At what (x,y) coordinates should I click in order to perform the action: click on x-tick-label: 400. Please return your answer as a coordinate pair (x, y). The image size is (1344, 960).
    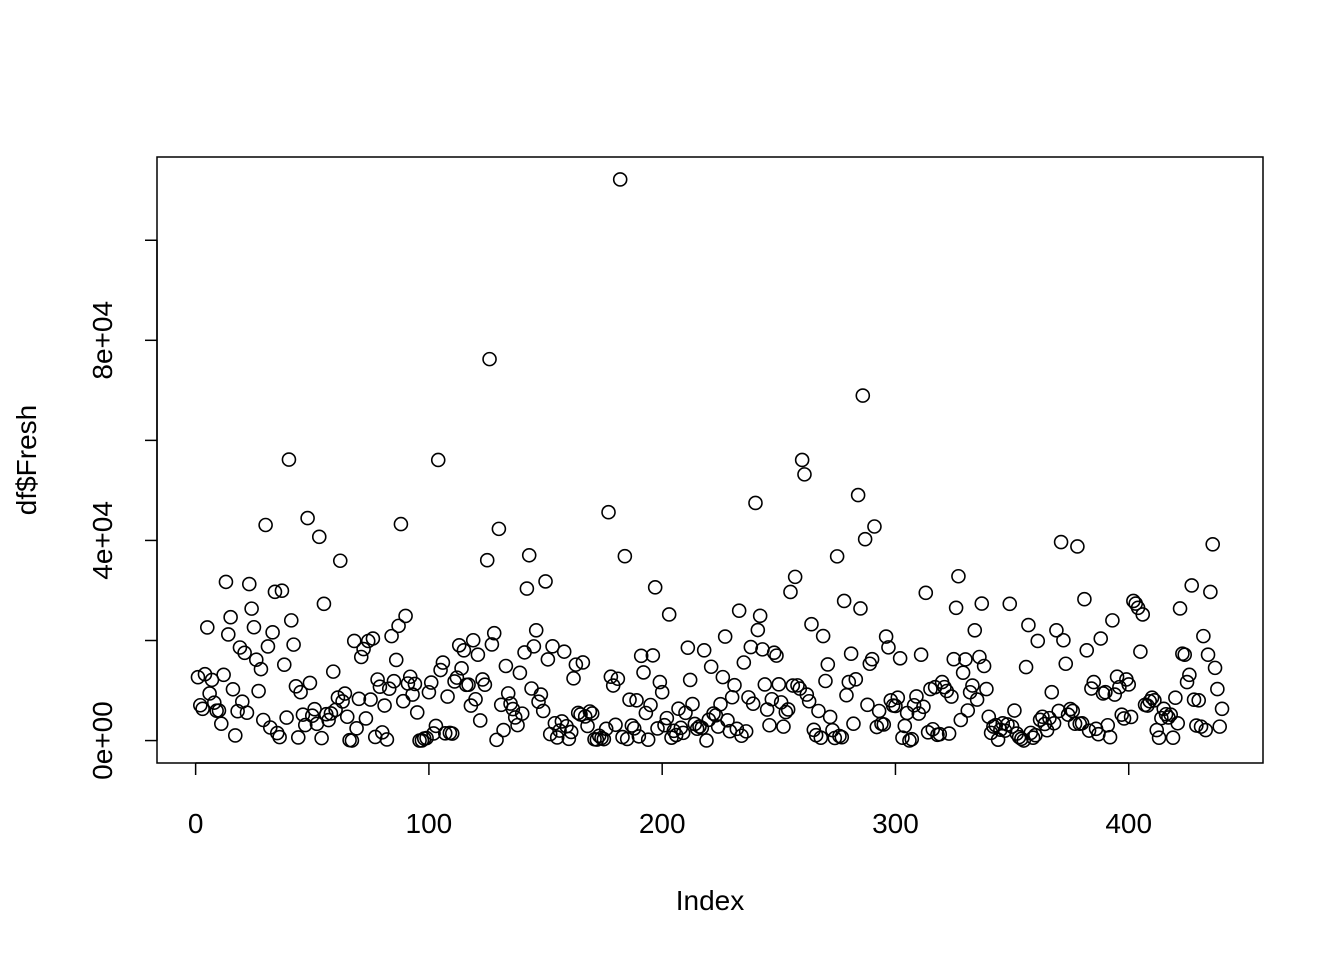
    Looking at the image, I should click on (1128, 823).